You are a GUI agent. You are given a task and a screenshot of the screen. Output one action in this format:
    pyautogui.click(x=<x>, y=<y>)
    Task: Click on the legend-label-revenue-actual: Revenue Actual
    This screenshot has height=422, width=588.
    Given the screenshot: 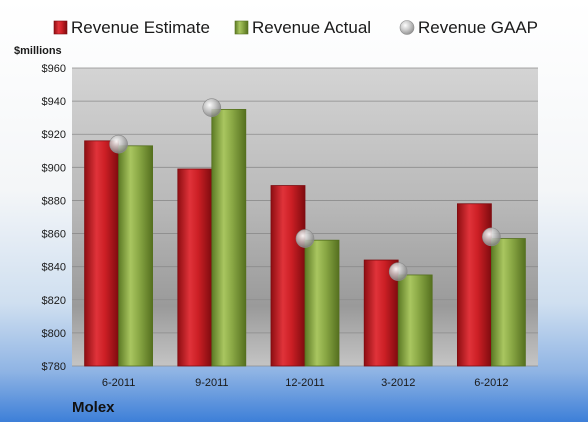 What is the action you would take?
    pyautogui.click(x=311, y=27)
    